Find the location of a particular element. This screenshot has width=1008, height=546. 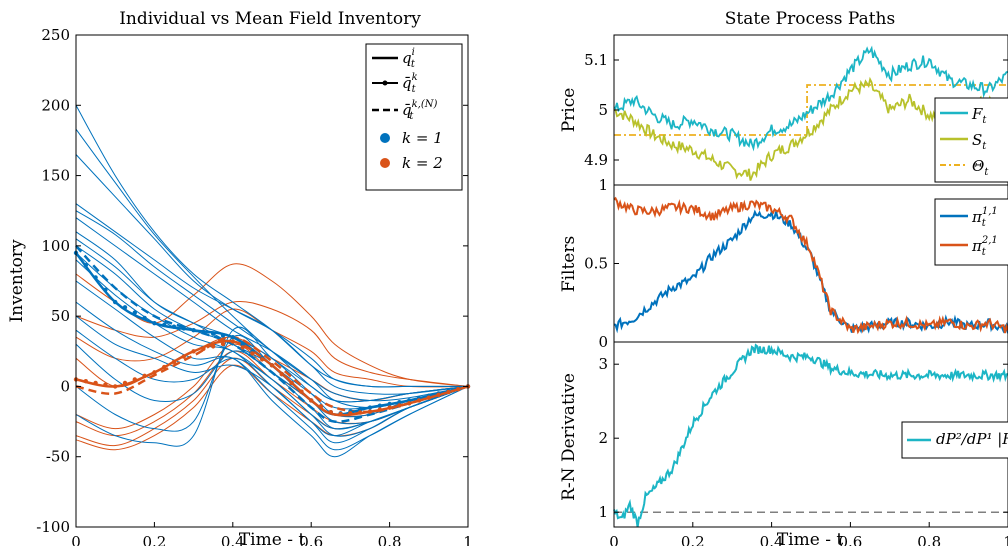

price-F-line is located at coordinates (810, 98).